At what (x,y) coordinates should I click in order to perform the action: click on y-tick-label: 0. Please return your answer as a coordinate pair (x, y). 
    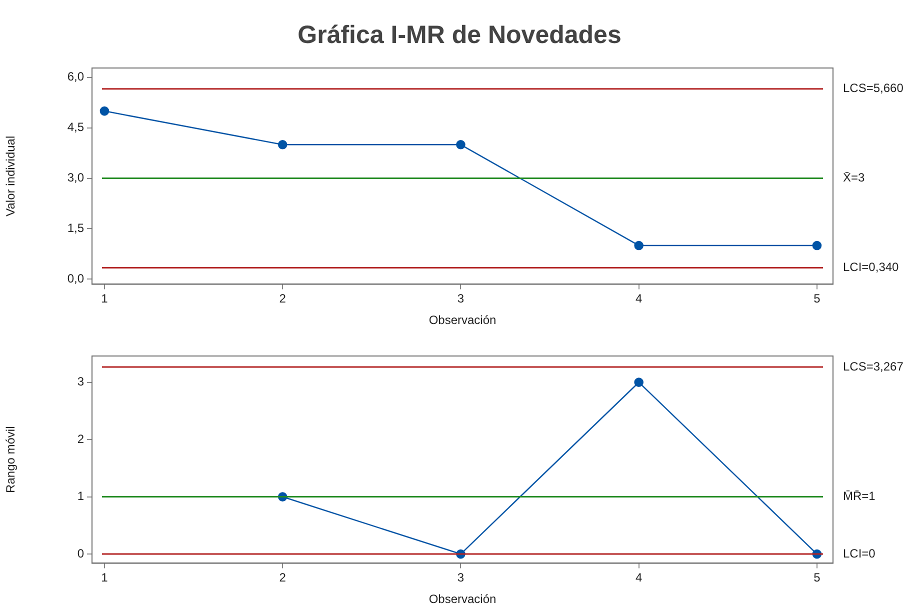
    Looking at the image, I should click on (80, 553).